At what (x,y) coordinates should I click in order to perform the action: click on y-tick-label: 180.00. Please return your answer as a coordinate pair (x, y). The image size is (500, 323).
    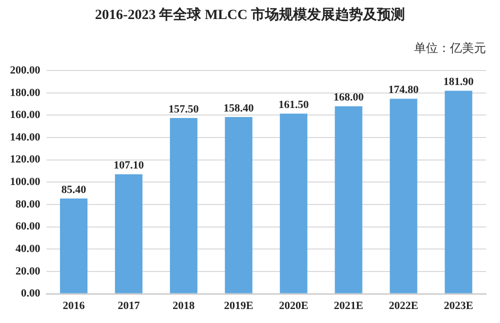
    Looking at the image, I should click on (25, 92).